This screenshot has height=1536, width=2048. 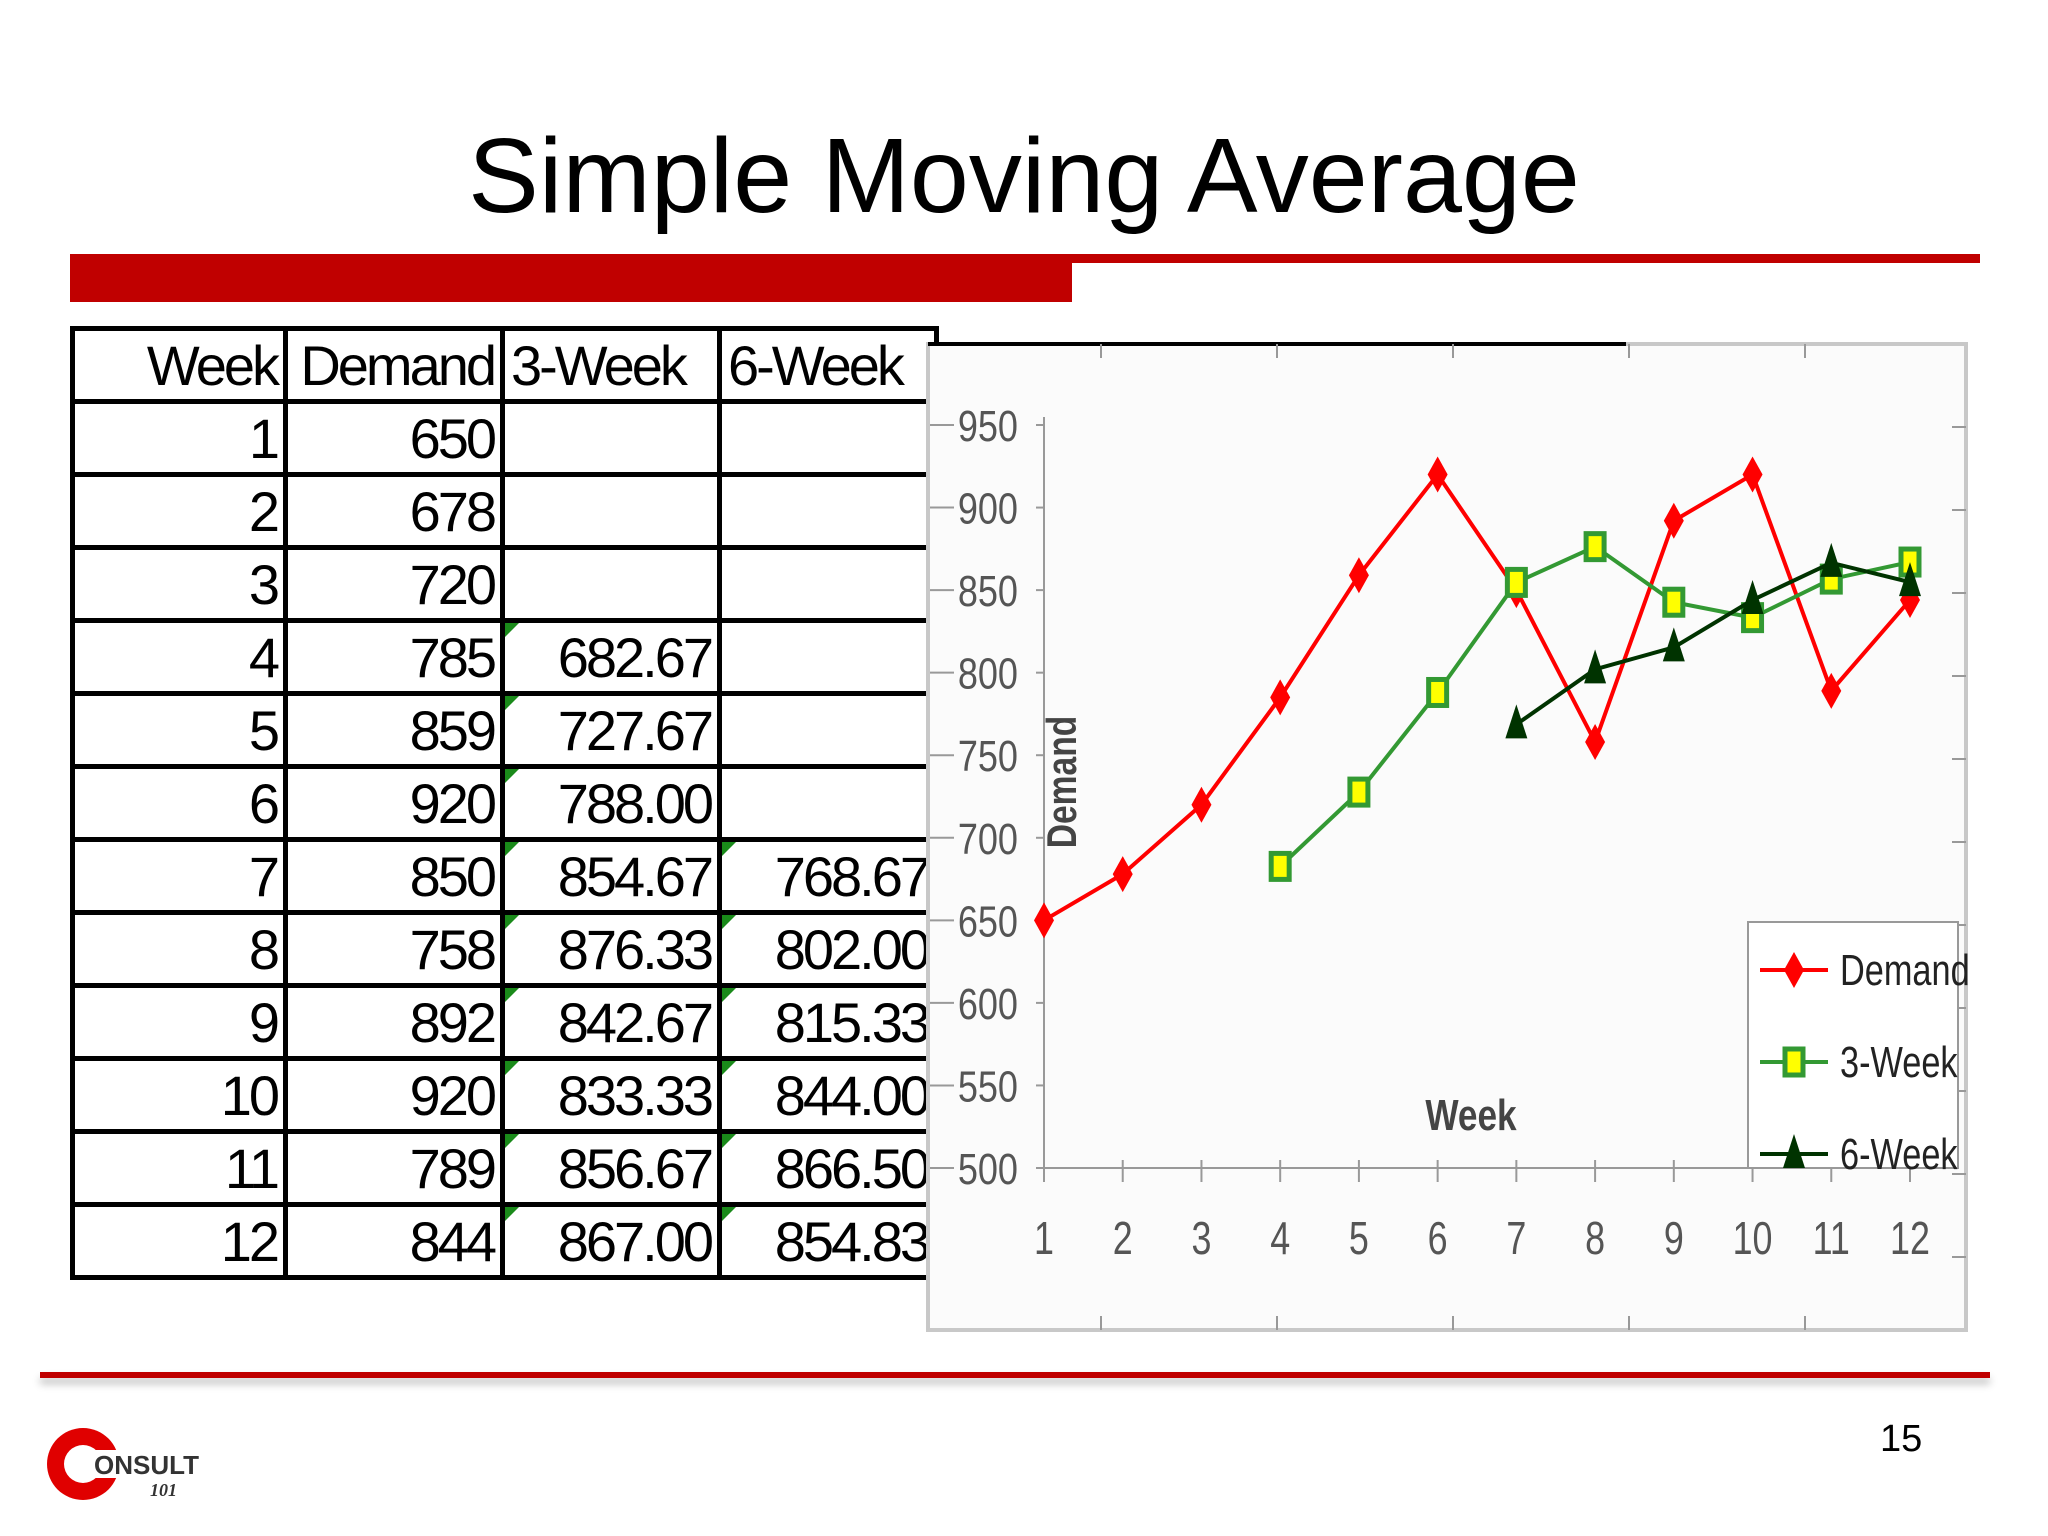 What do you see at coordinates (1831, 1238) in the screenshot?
I see `x-tick-label: 11` at bounding box center [1831, 1238].